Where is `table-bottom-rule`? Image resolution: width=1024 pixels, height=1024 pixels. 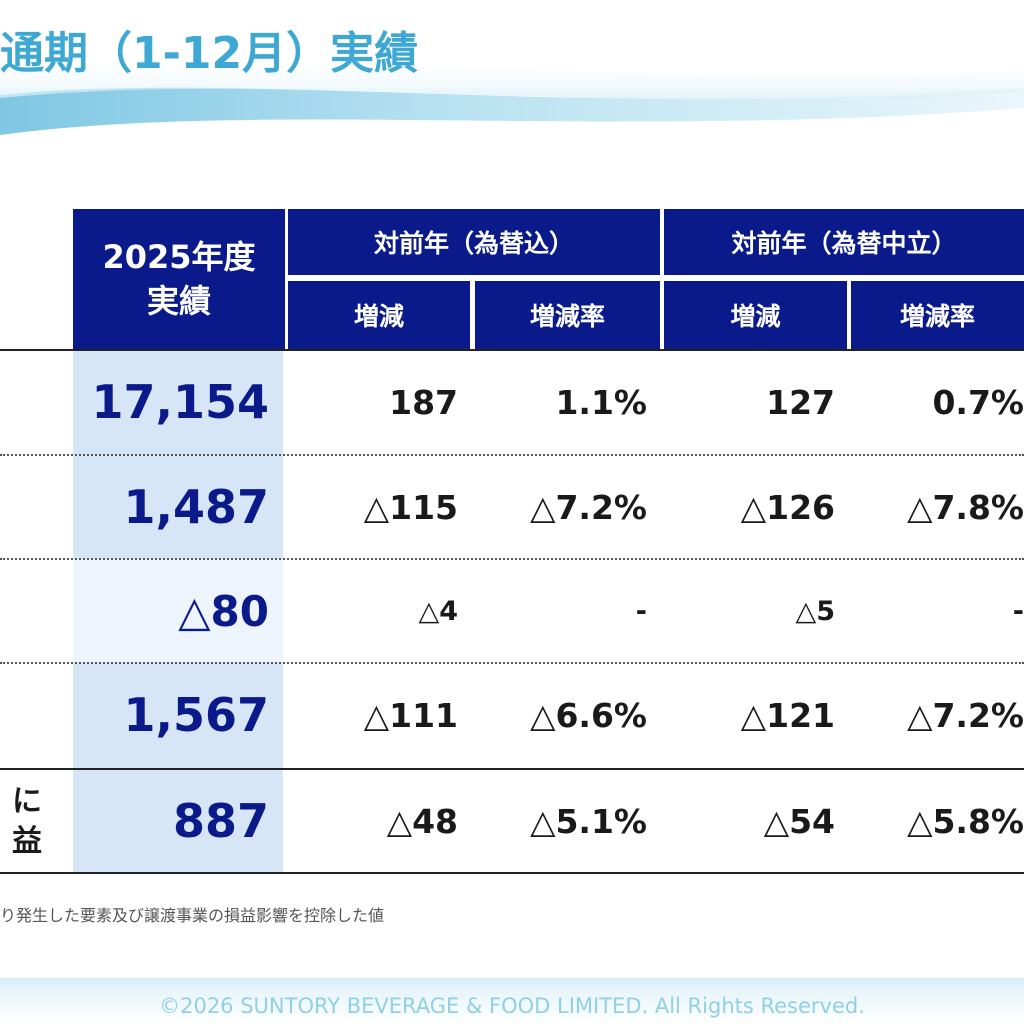
table-bottom-rule is located at coordinates (512, 873).